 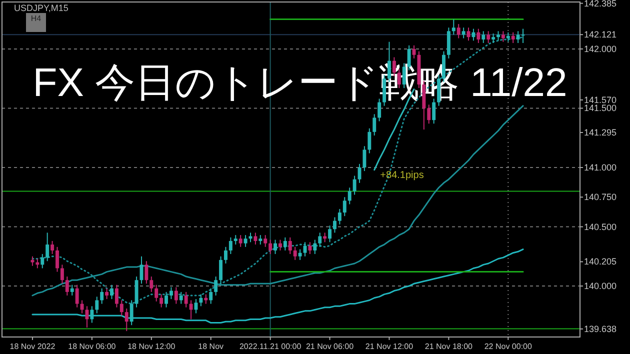 What do you see at coordinates (402, 175) in the screenshot?
I see `annotation: +84.1pips` at bounding box center [402, 175].